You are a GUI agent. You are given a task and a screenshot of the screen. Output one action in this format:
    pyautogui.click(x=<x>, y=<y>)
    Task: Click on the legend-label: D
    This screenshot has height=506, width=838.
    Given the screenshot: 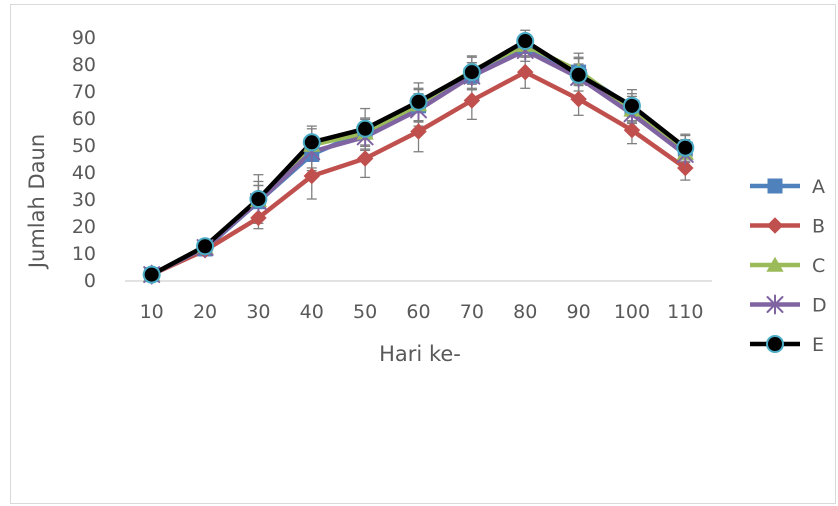 What is the action you would take?
    pyautogui.click(x=819, y=306)
    